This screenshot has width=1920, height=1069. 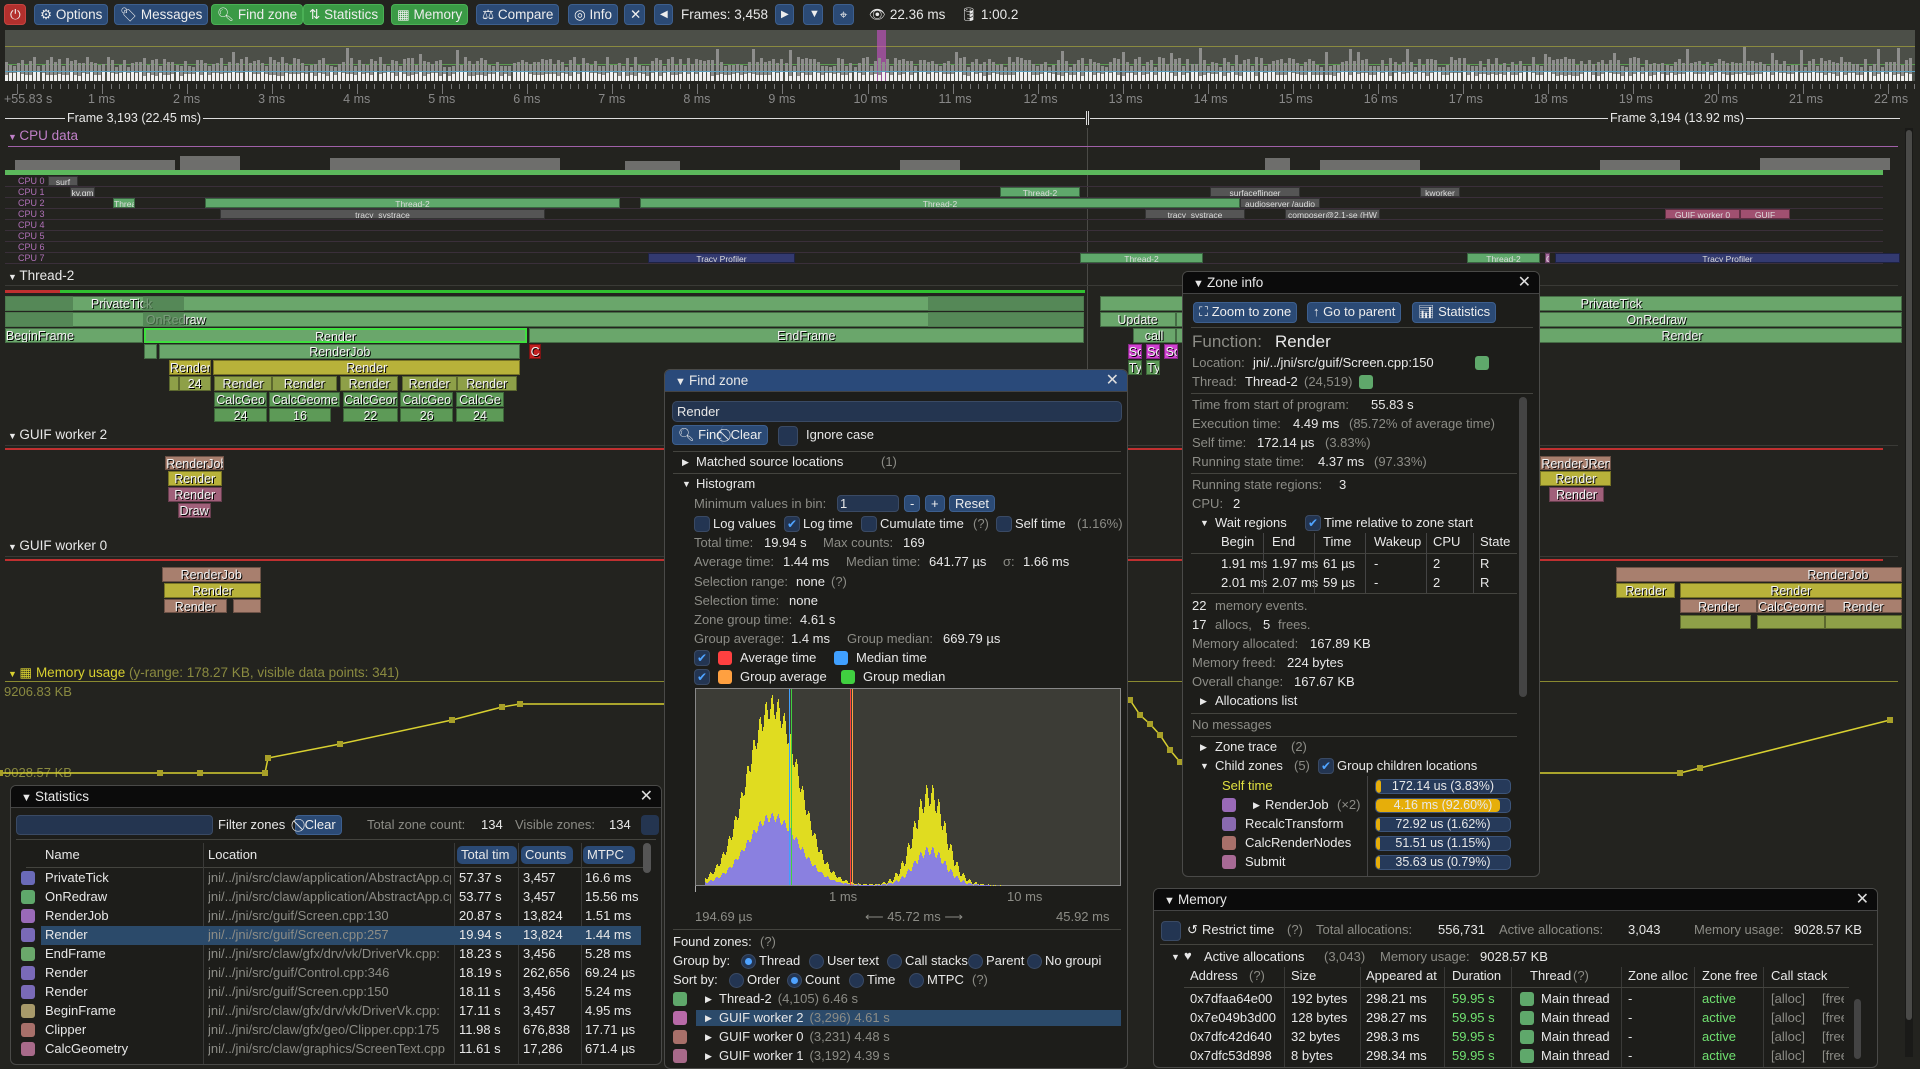 I want to click on zoom-to-zone-button: ⛶ Zoom to zone, so click(x=1245, y=312).